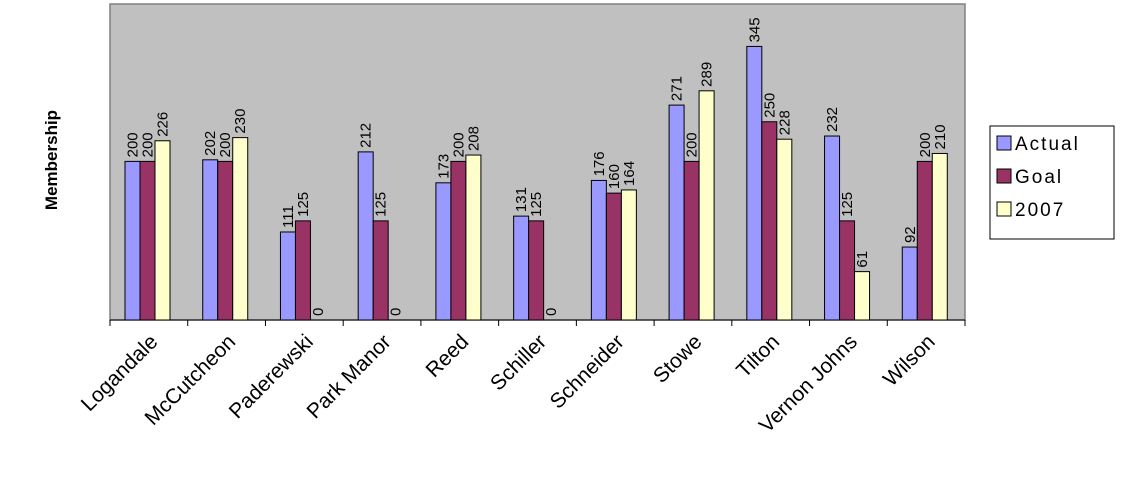  I want to click on data-label-goal: 160, so click(614, 176).